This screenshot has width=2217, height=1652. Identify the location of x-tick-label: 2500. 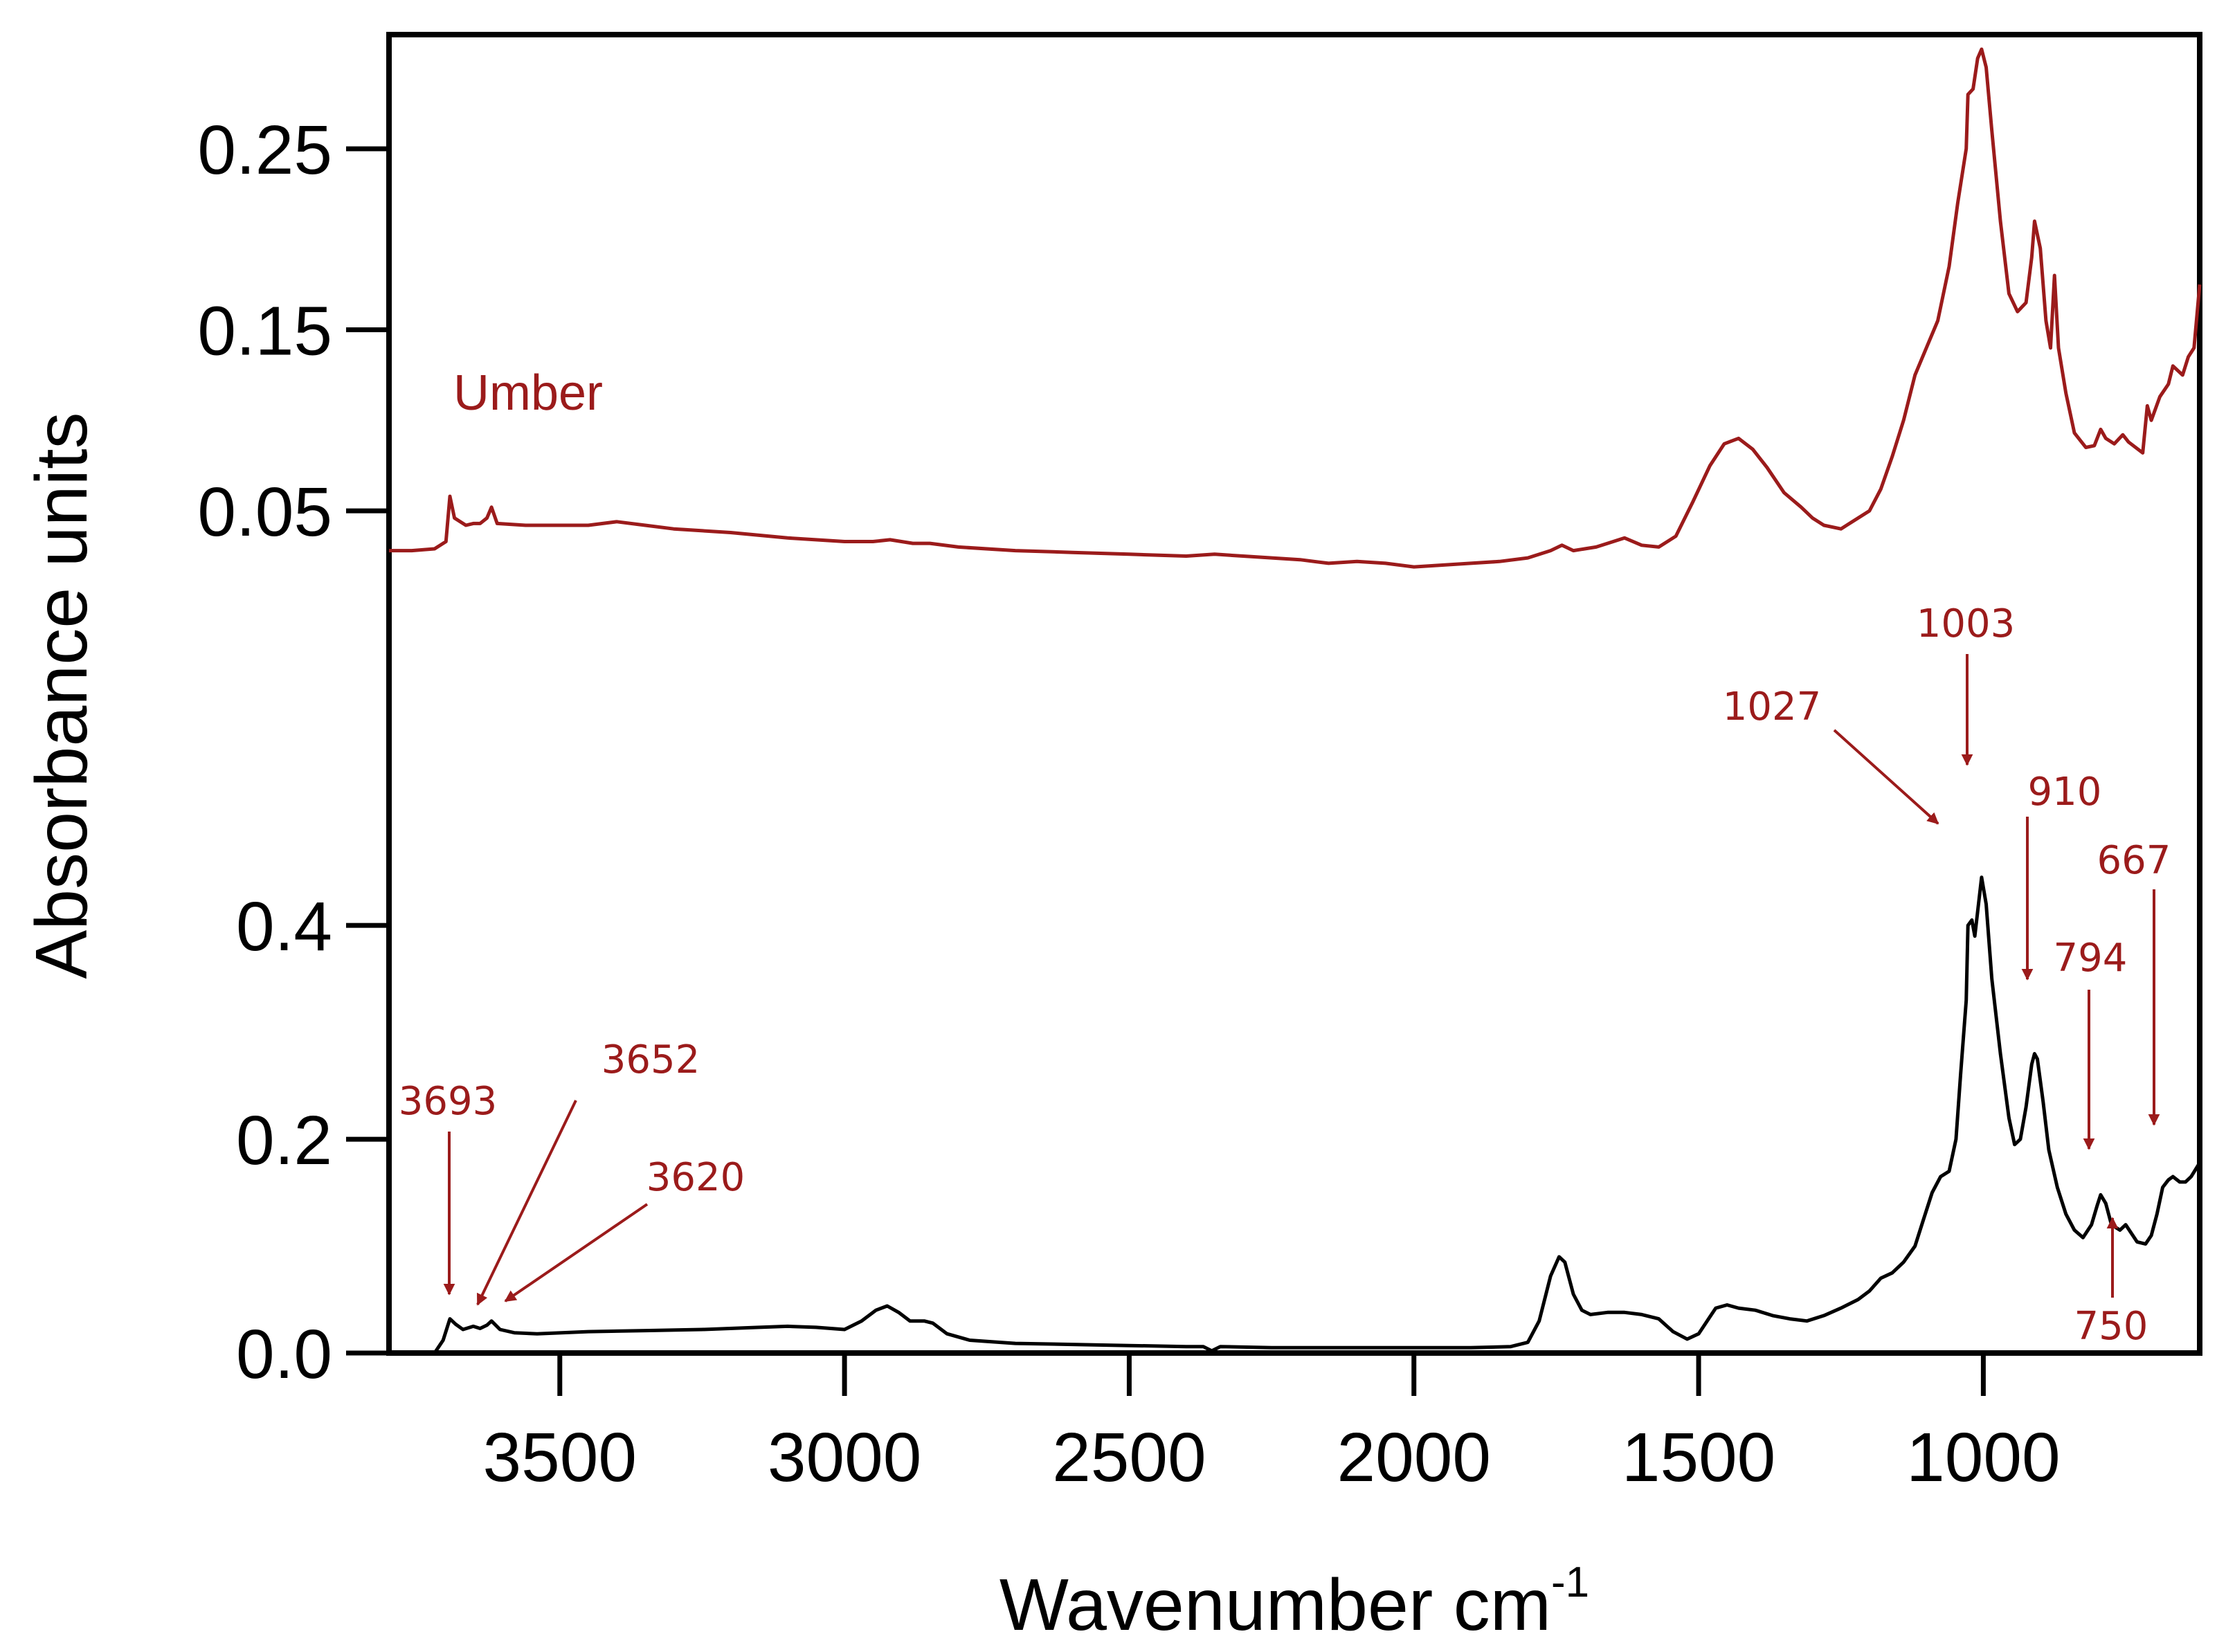
(1129, 1457).